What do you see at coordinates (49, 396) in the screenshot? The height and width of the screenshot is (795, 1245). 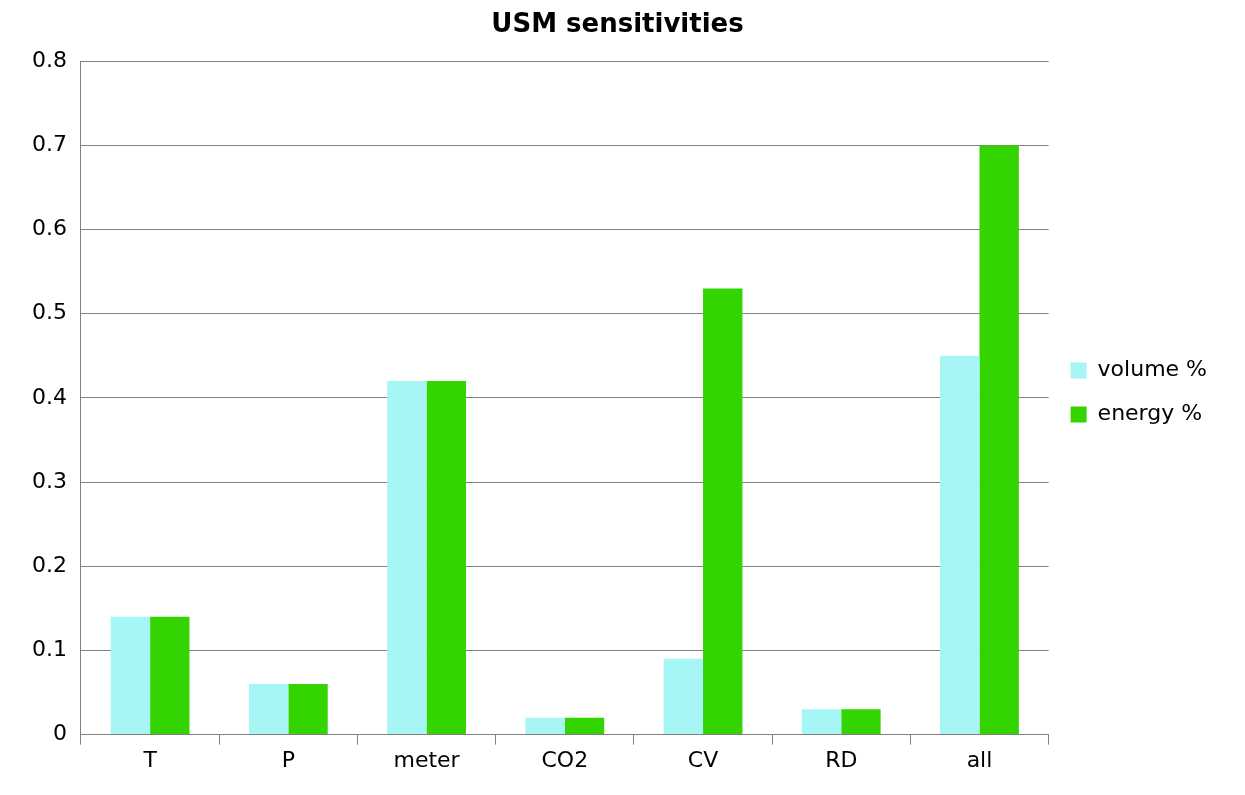 I see `y-tick-label: 0.4` at bounding box center [49, 396].